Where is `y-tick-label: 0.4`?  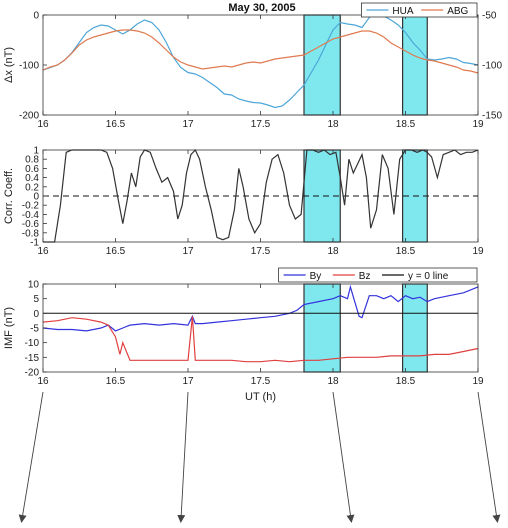 y-tick-label: 0.4 is located at coordinates (32, 178).